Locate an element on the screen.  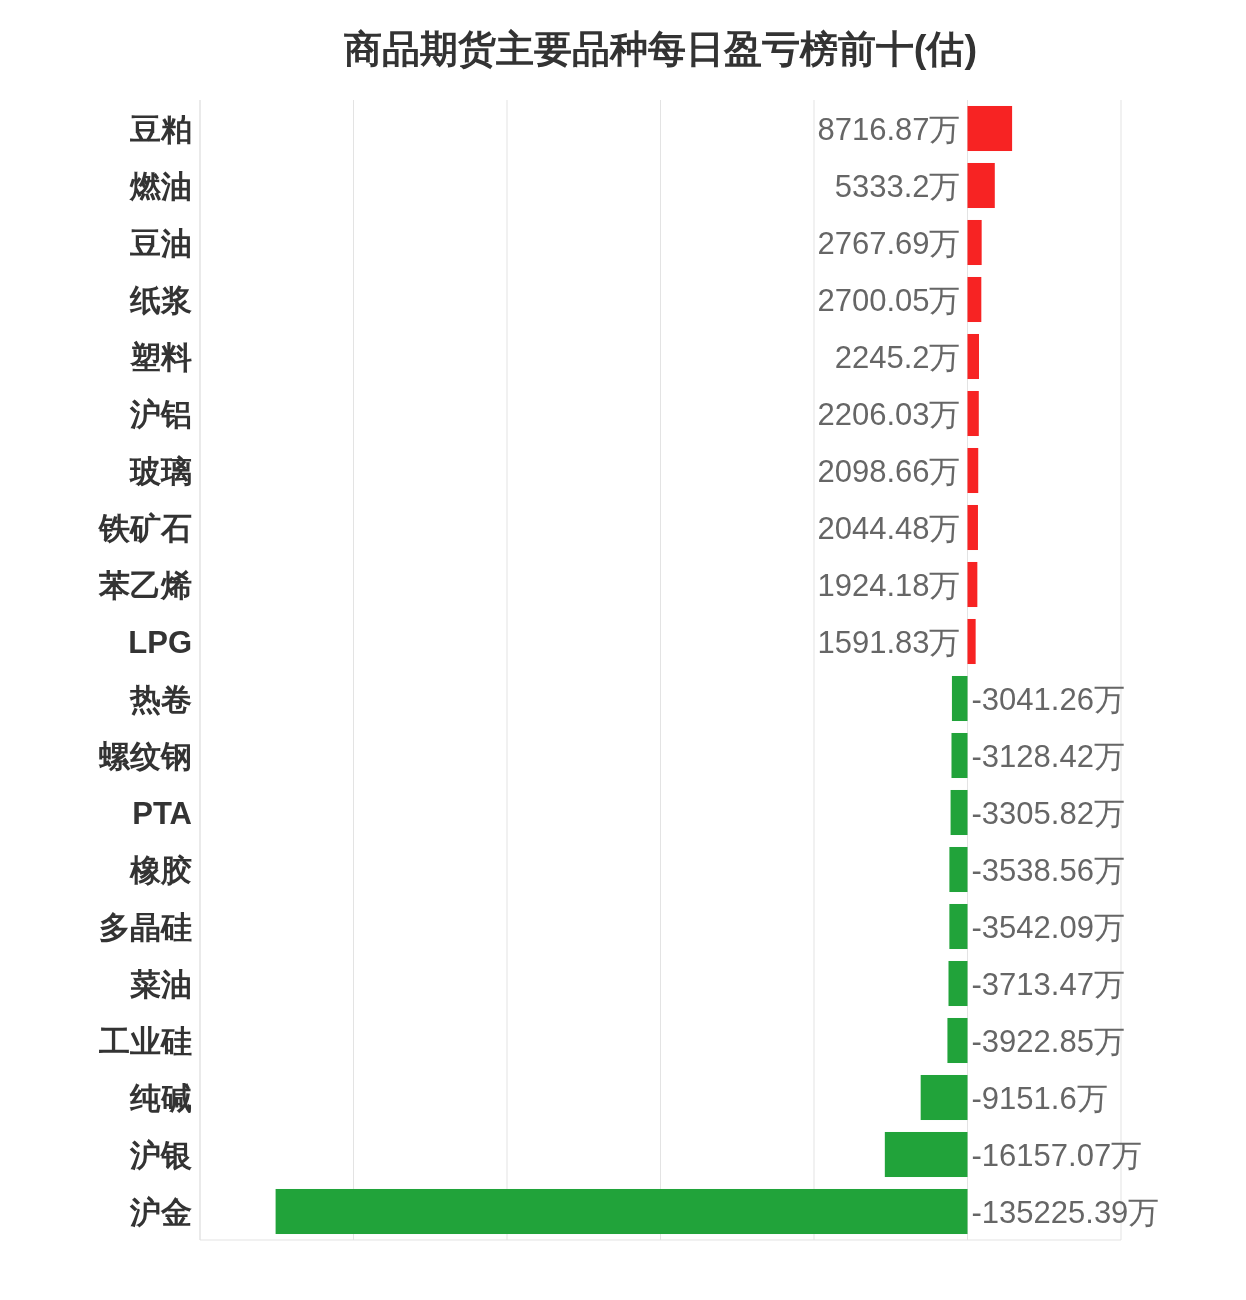
data-label: 2044.48万 is located at coordinates (889, 528).